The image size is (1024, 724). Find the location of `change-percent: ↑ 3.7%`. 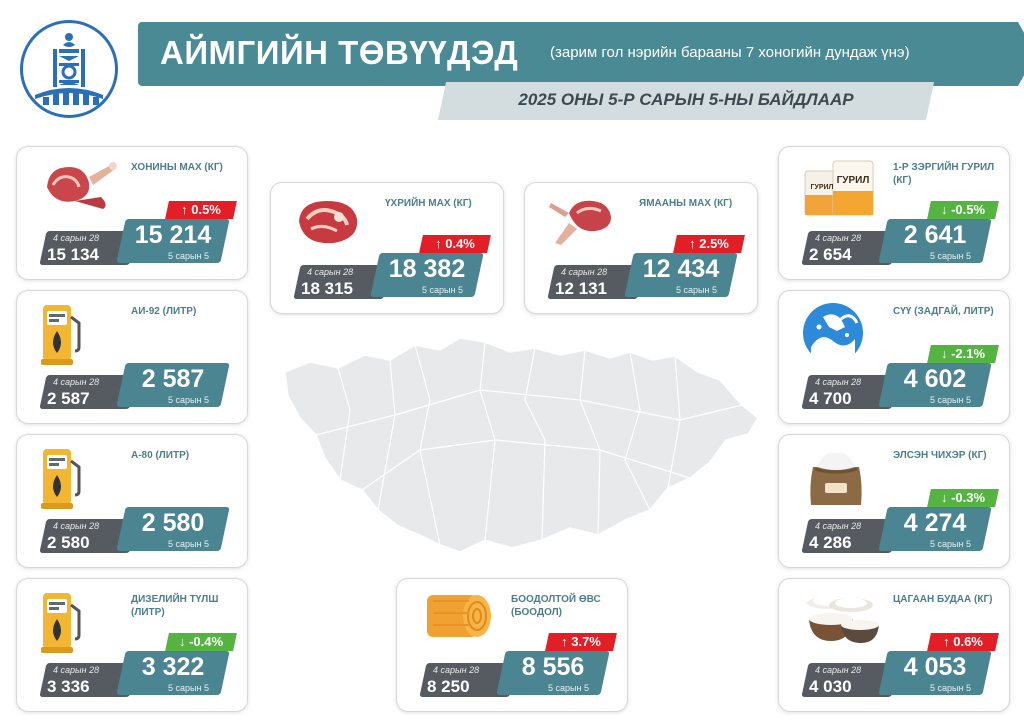

change-percent: ↑ 3.7% is located at coordinates (581, 641).